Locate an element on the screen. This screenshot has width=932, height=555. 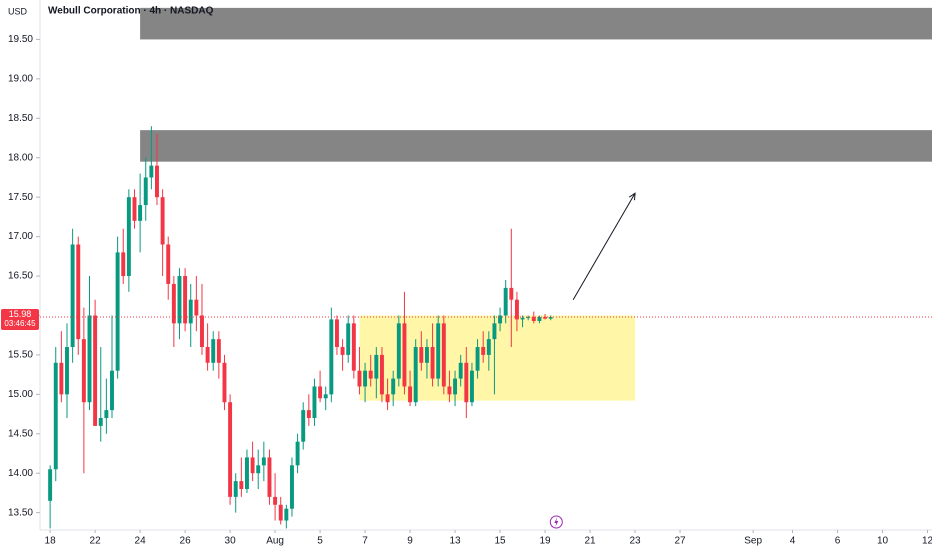
x-tick-label: 12 is located at coordinates (927, 541).